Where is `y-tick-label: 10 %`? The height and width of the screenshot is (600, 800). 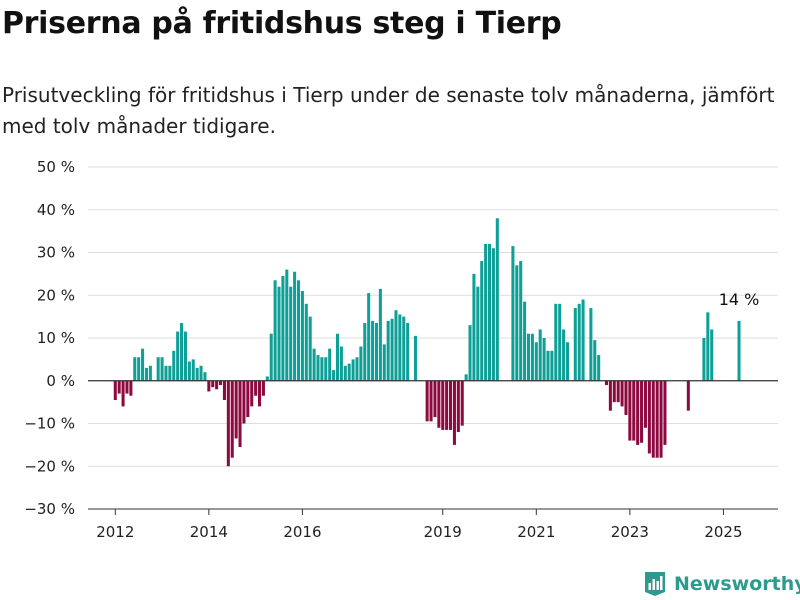
y-tick-label: 10 % is located at coordinates (56, 338).